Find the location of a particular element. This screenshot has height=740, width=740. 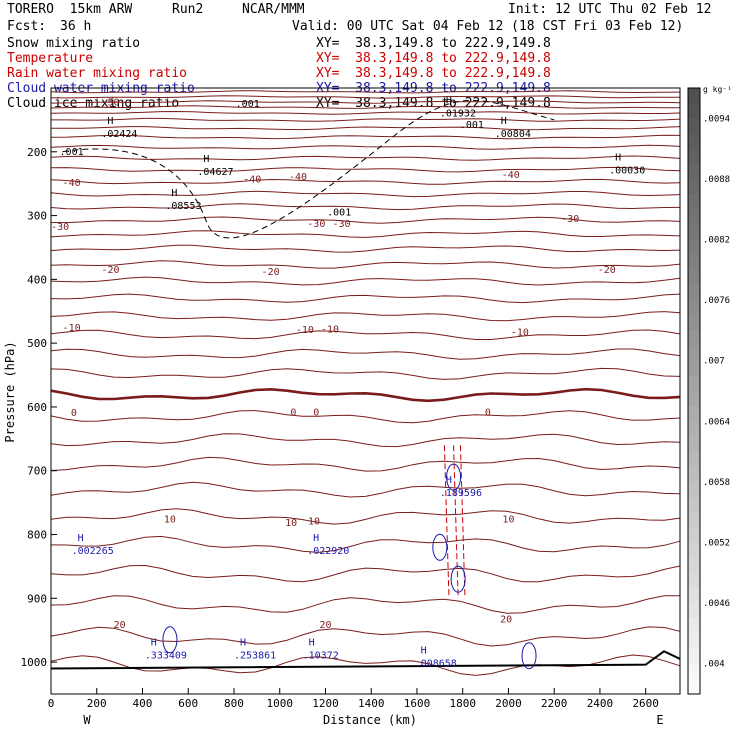

contour-value-label: .001 is located at coordinates (472, 125).